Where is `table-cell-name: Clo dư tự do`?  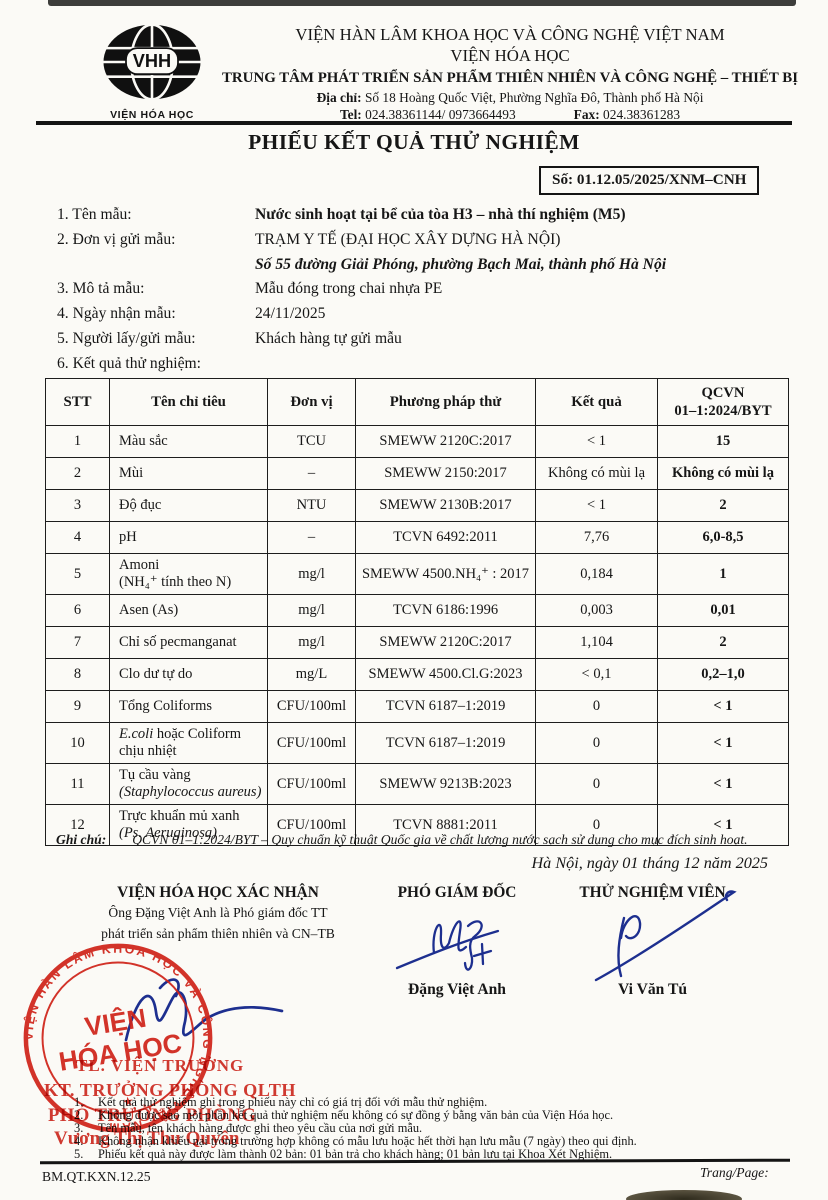
table-cell-name: Clo dư tự do is located at coordinates (188, 674).